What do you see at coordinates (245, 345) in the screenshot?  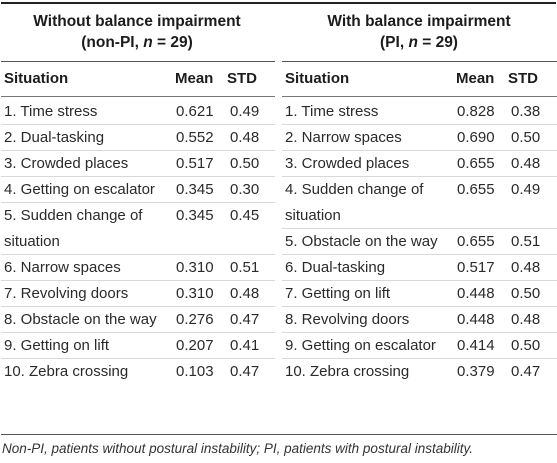 I see `std-cell: 0.41` at bounding box center [245, 345].